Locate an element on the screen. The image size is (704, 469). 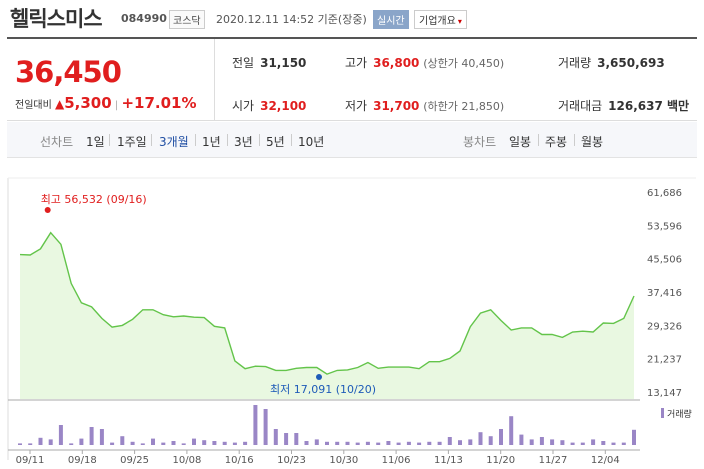
y-tick-label: 13,147 is located at coordinates (664, 393).